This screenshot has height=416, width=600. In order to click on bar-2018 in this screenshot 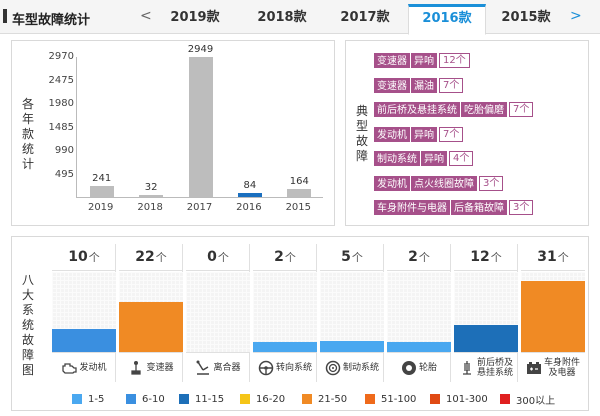, I will do `click(151, 196)`.